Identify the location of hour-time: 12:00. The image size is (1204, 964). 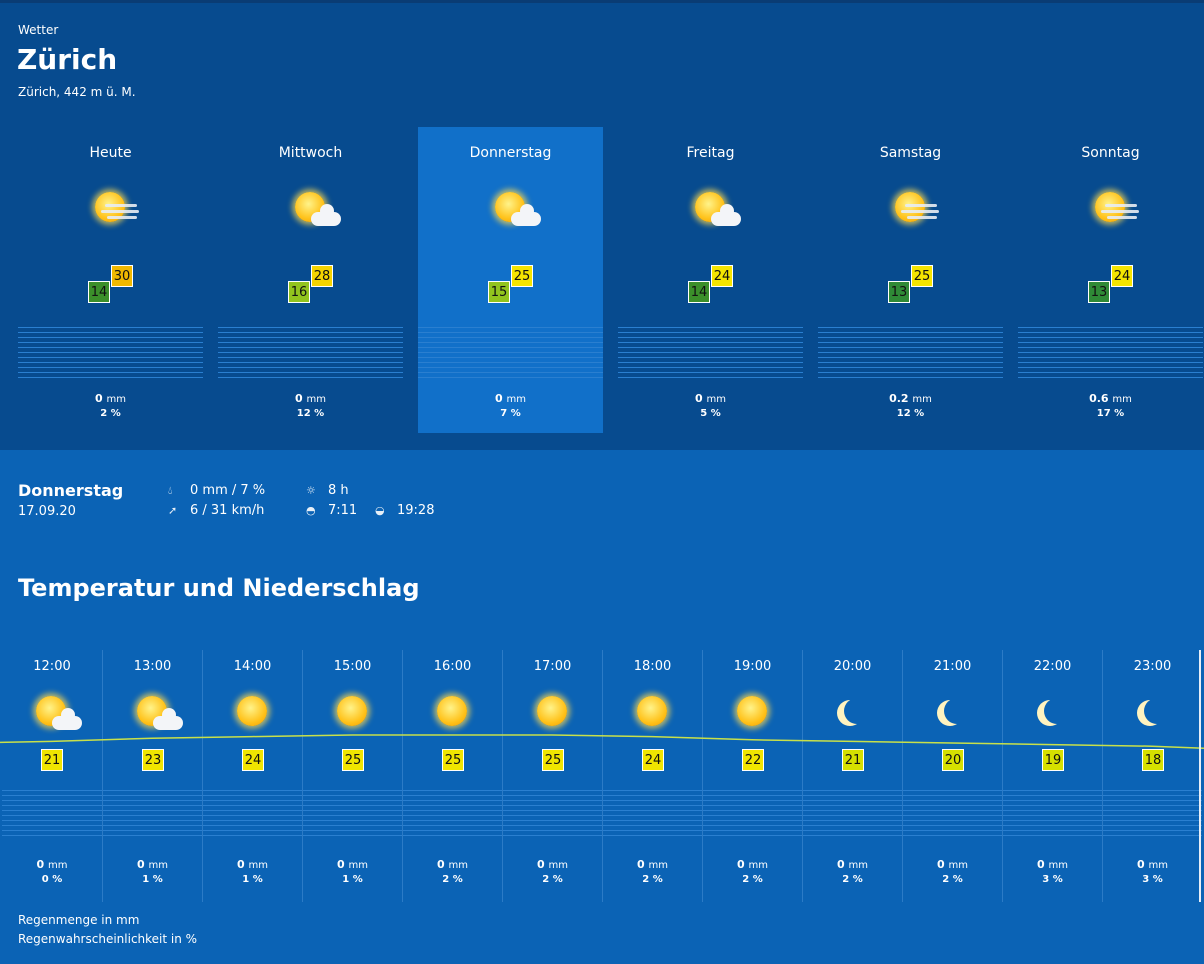
(52, 666).